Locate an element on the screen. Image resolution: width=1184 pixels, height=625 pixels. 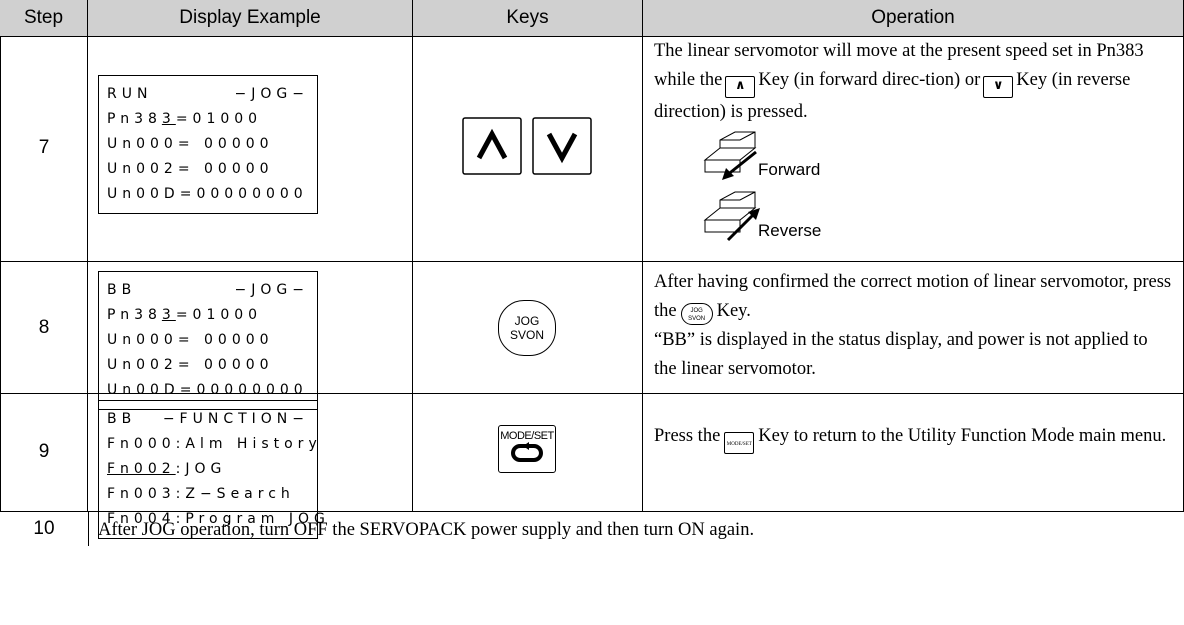
mode-set-key: MODE/SET is located at coordinates (527, 449).